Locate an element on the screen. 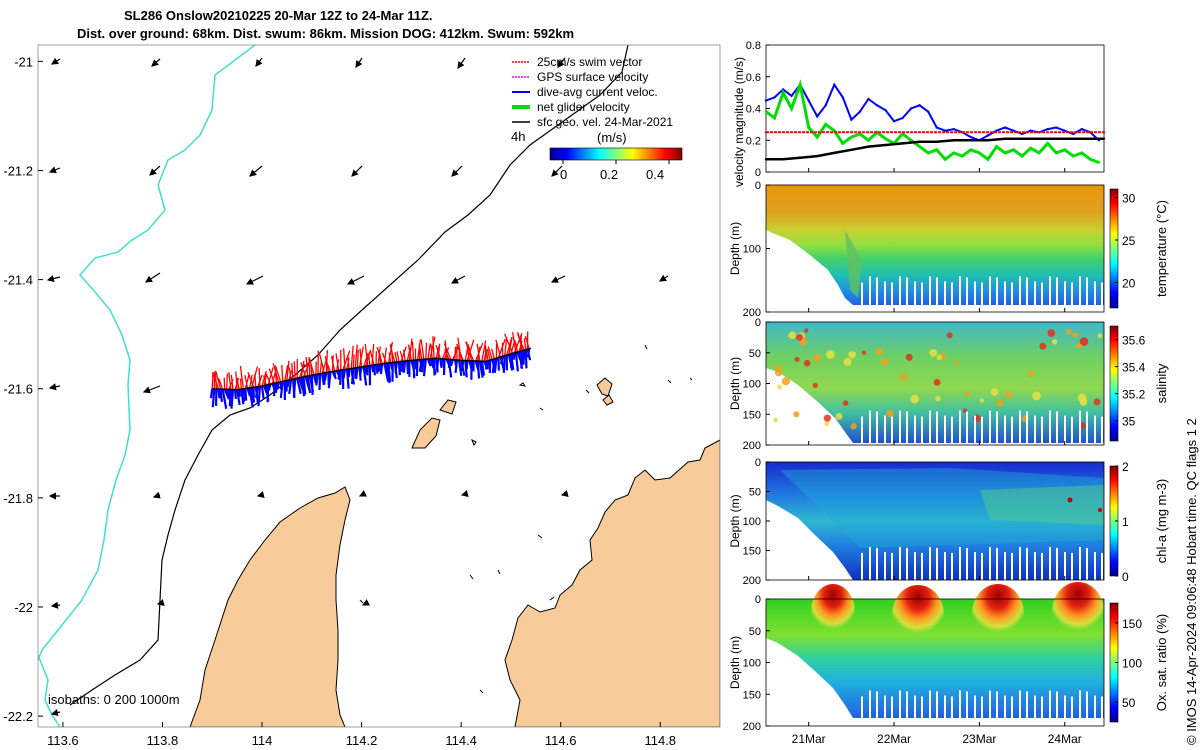  velocity-series-line is located at coordinates (932, 112).